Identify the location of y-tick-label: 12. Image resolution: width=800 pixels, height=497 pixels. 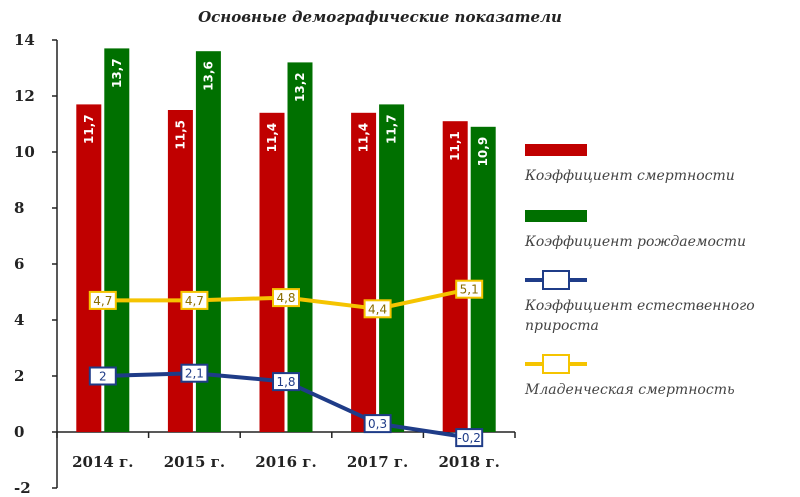
(24, 96).